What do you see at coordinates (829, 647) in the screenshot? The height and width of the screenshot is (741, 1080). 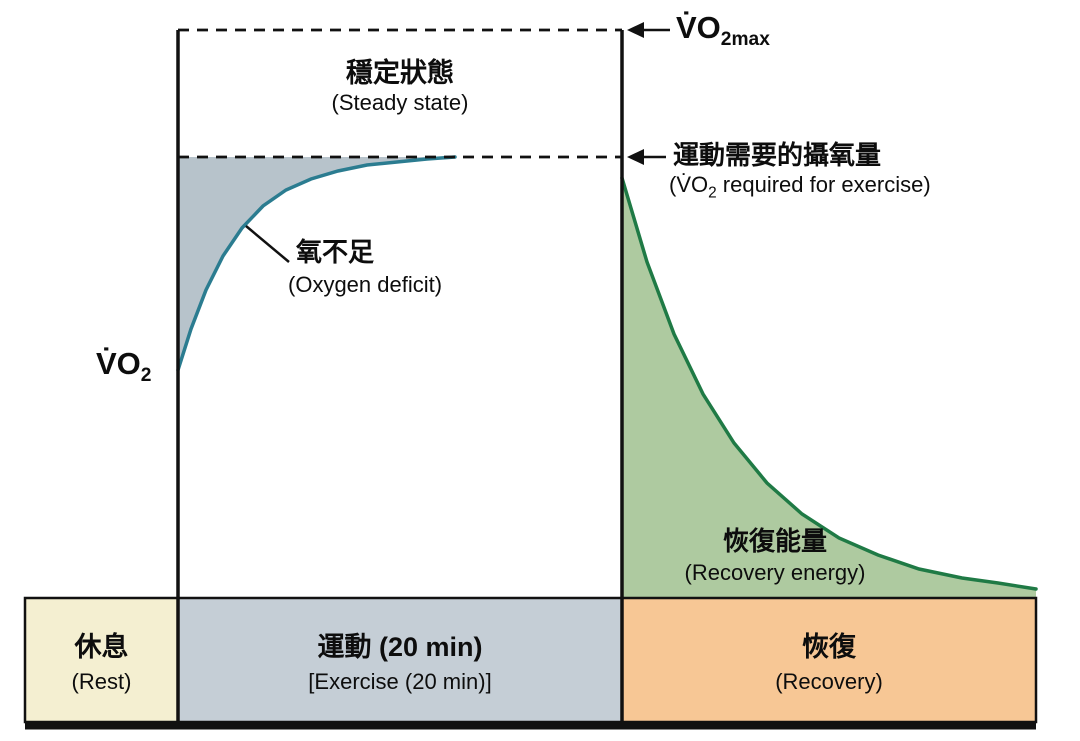 I see `recovery-label-zh: 恢復` at bounding box center [829, 647].